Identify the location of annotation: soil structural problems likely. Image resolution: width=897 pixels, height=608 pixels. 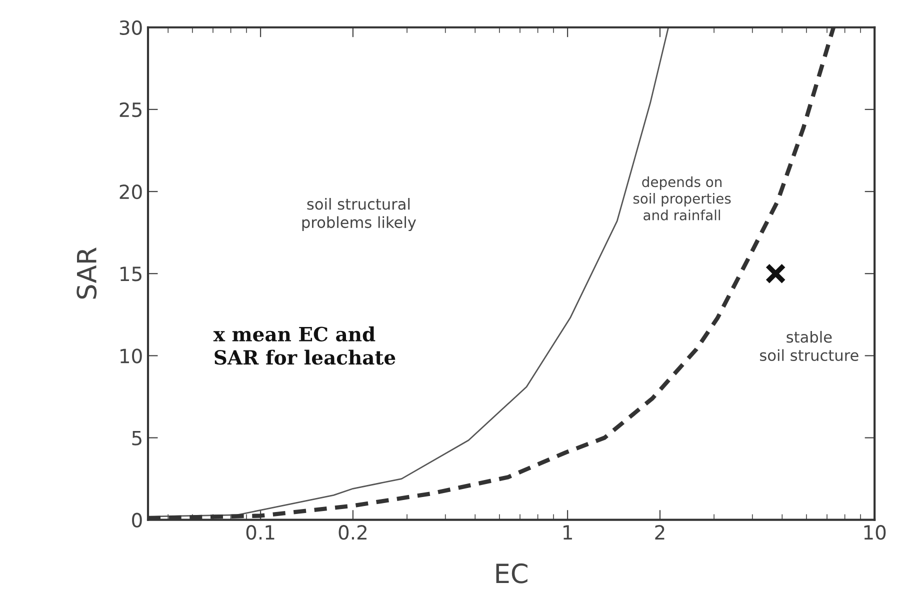
(359, 215).